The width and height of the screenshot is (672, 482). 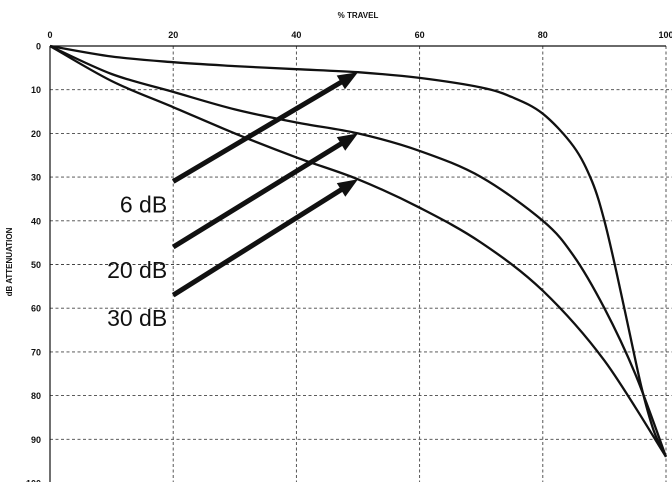 I want to click on y-tick-label: 60, so click(x=36, y=309).